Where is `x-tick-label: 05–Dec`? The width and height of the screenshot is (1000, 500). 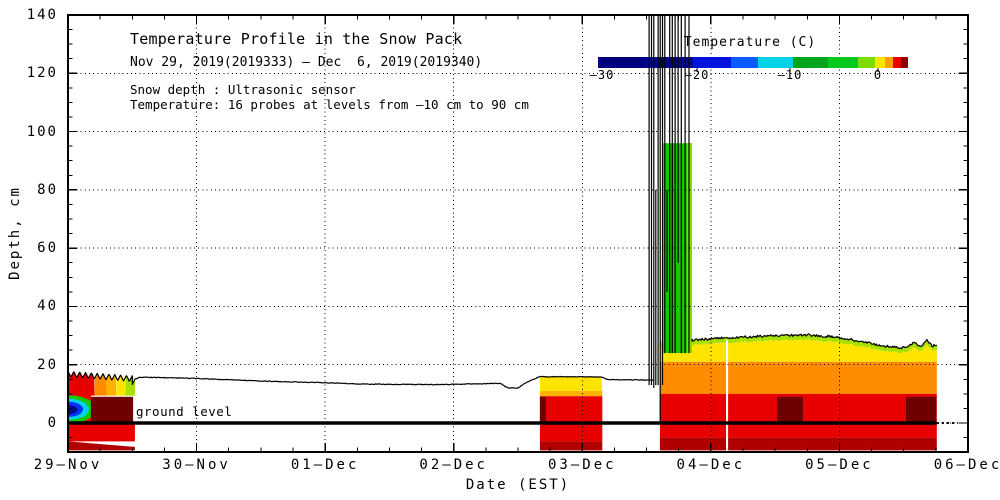
x-tick-label: 05–Dec is located at coordinates (839, 465).